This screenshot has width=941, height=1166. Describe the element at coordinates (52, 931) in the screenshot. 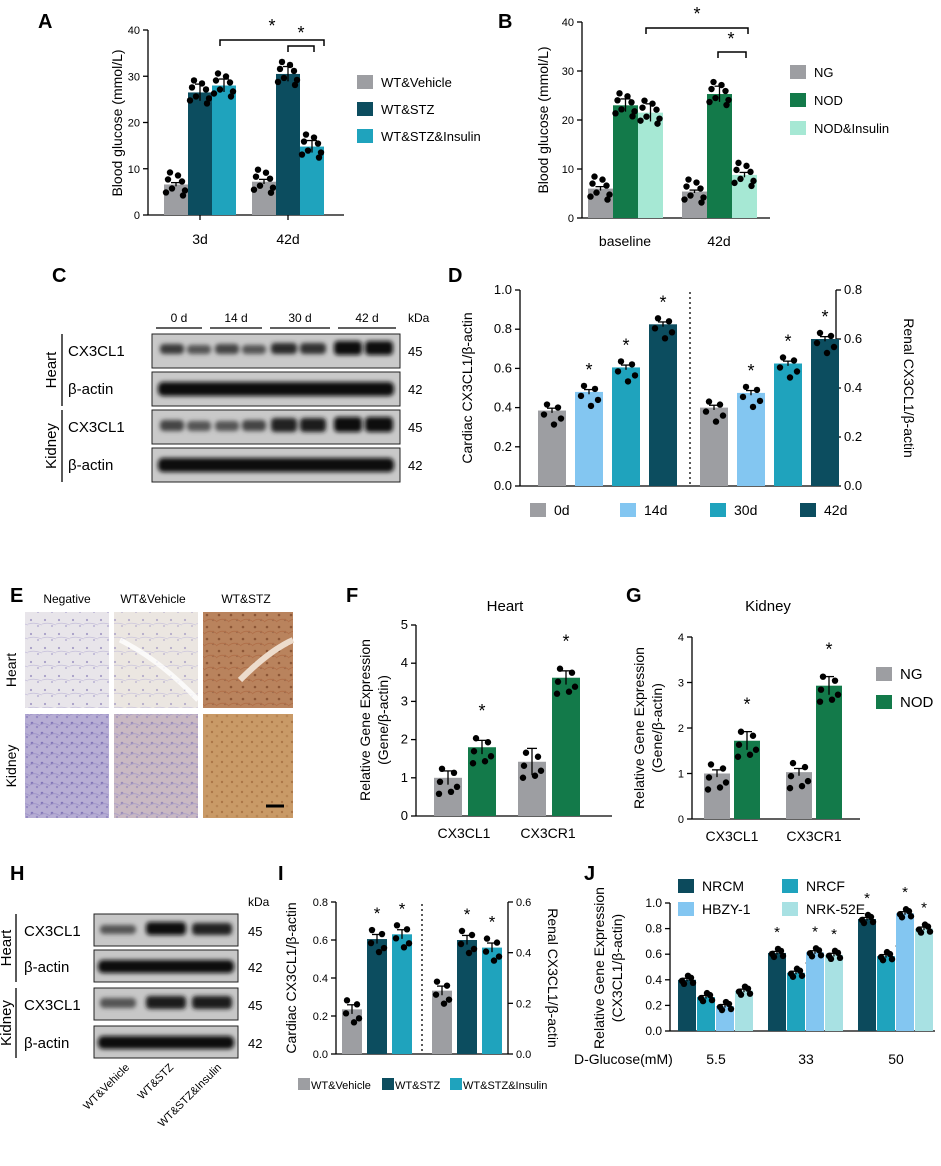

I see `blot-h-row-label: CX3CL1` at that location.